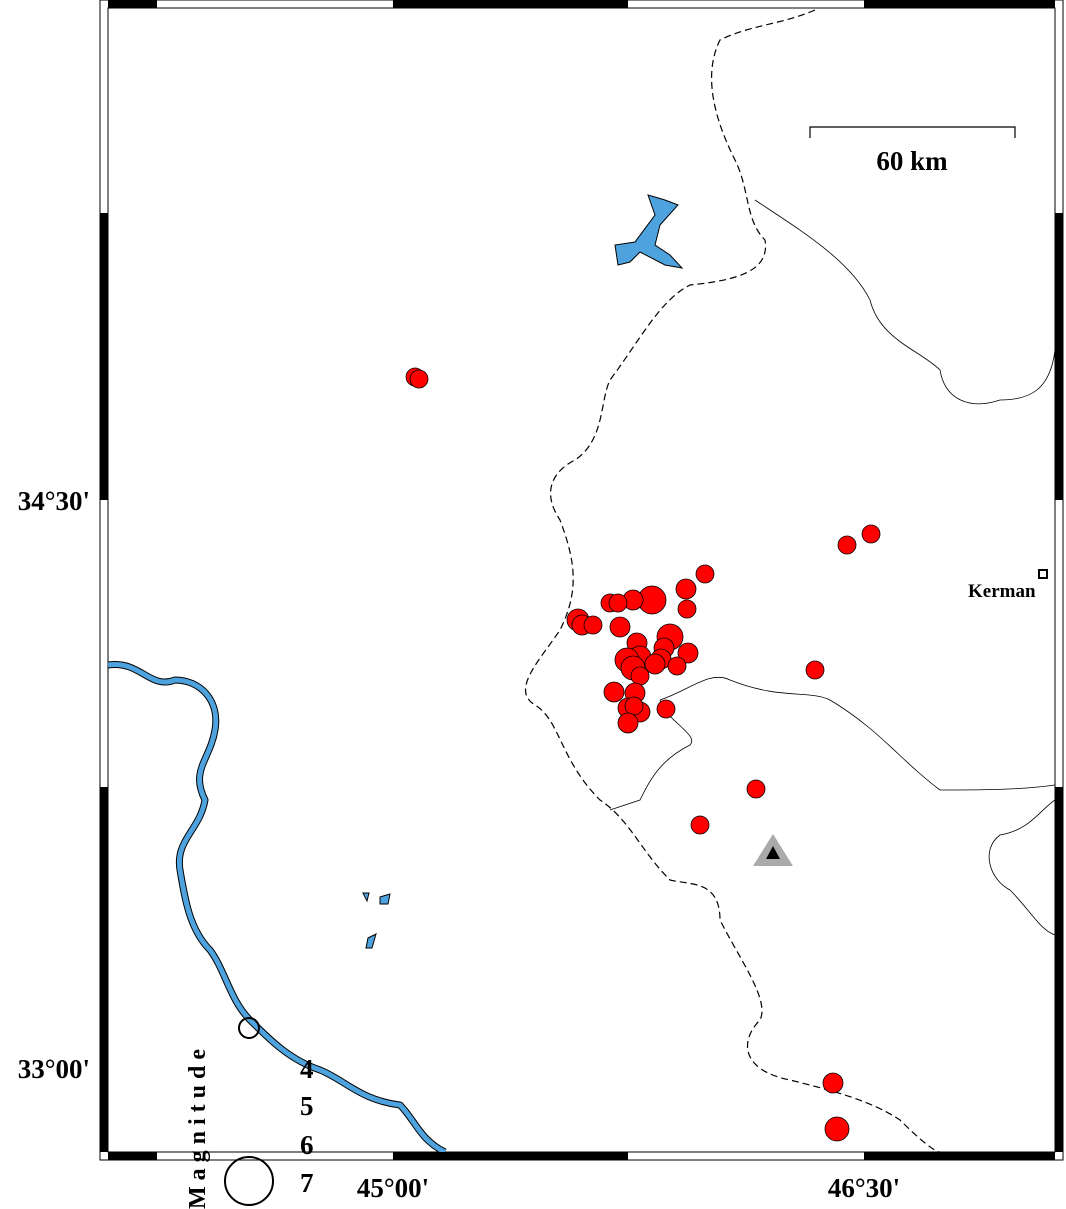  Describe the element at coordinates (307, 1069) in the screenshot. I see `legend-item: 4` at that location.